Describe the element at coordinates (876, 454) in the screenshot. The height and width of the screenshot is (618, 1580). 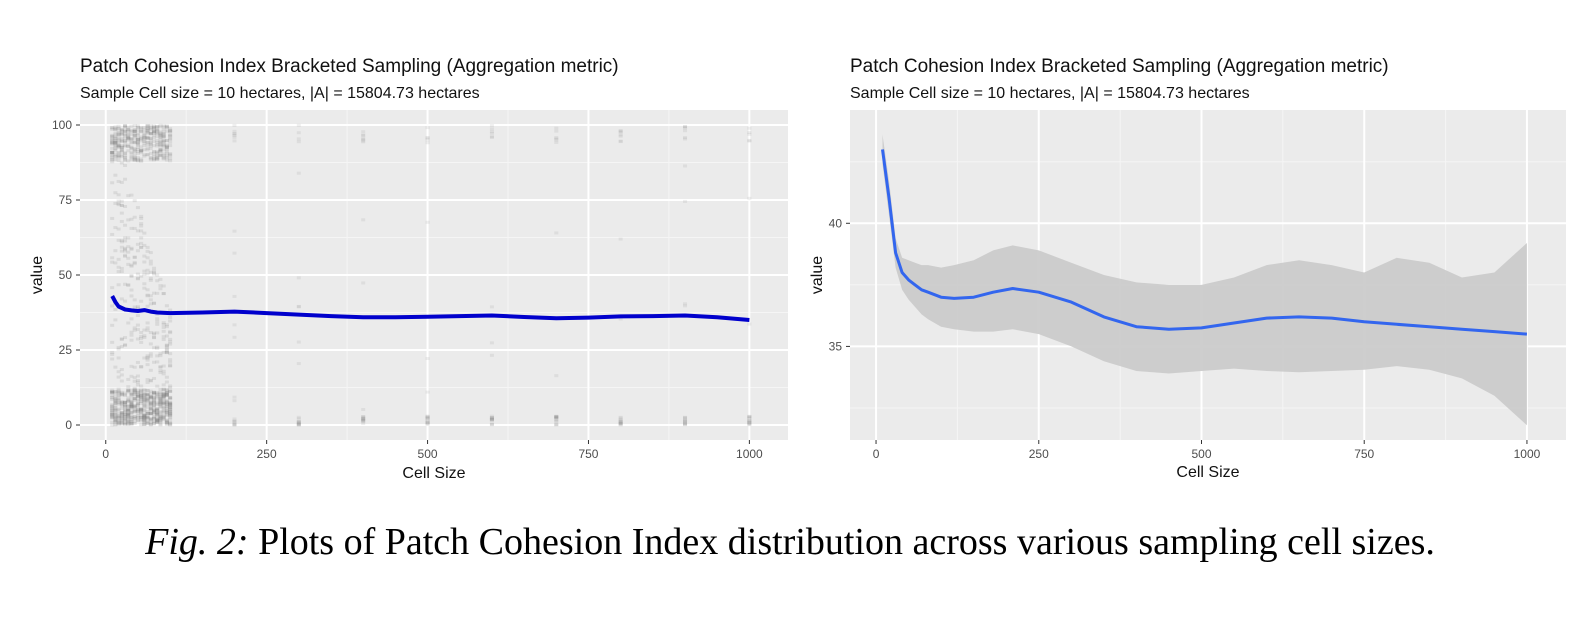
I see `x-tick-label: 0` at that location.